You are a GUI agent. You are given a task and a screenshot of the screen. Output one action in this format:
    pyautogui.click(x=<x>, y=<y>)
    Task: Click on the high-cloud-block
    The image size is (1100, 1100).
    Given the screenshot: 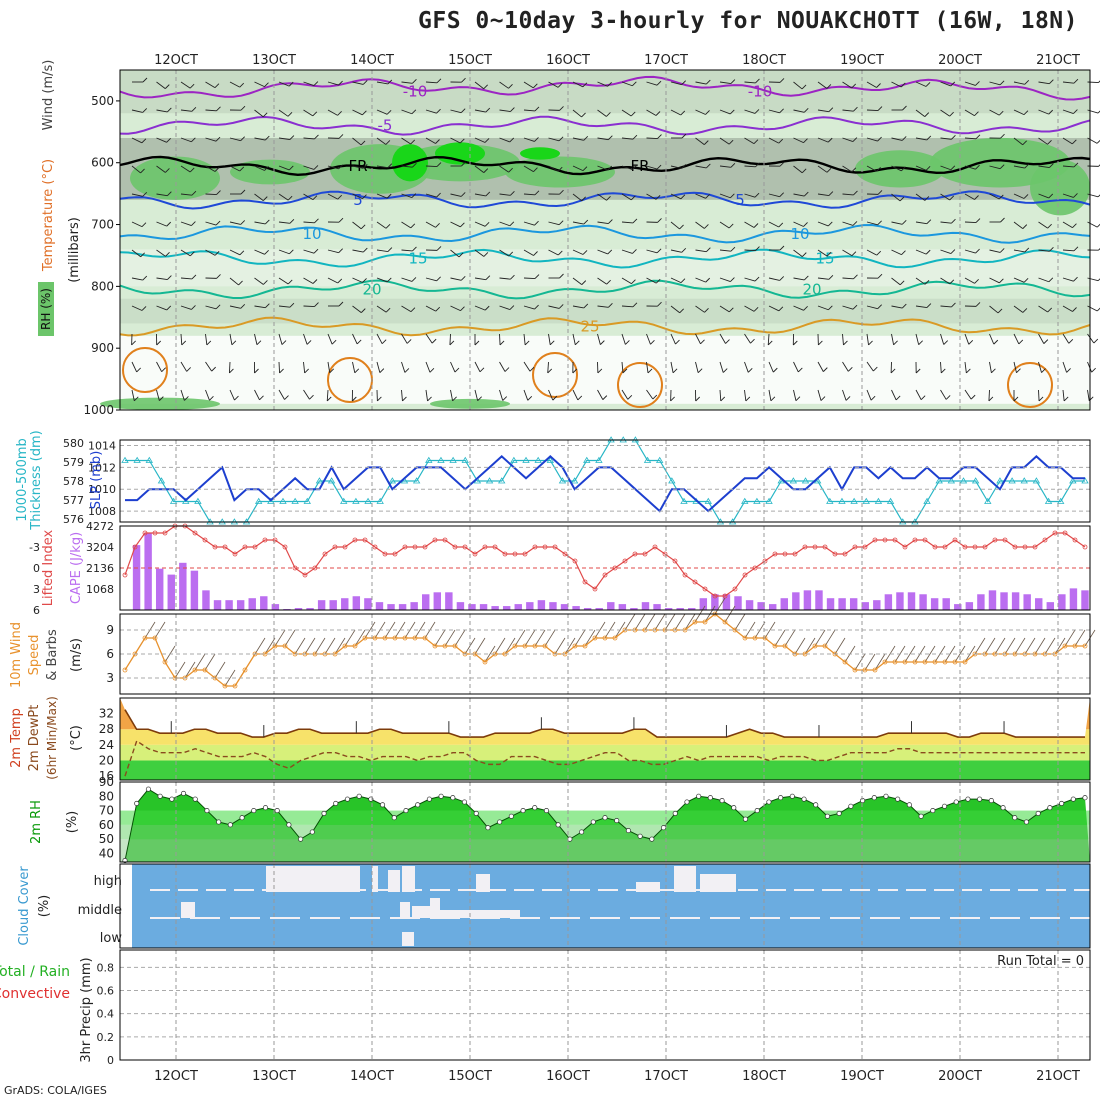 What is the action you would take?
    pyautogui.click(x=483, y=883)
    